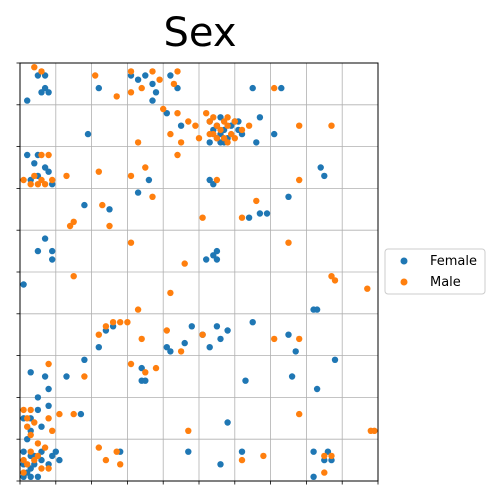  I want to click on legend: Female Male, so click(435, 271).